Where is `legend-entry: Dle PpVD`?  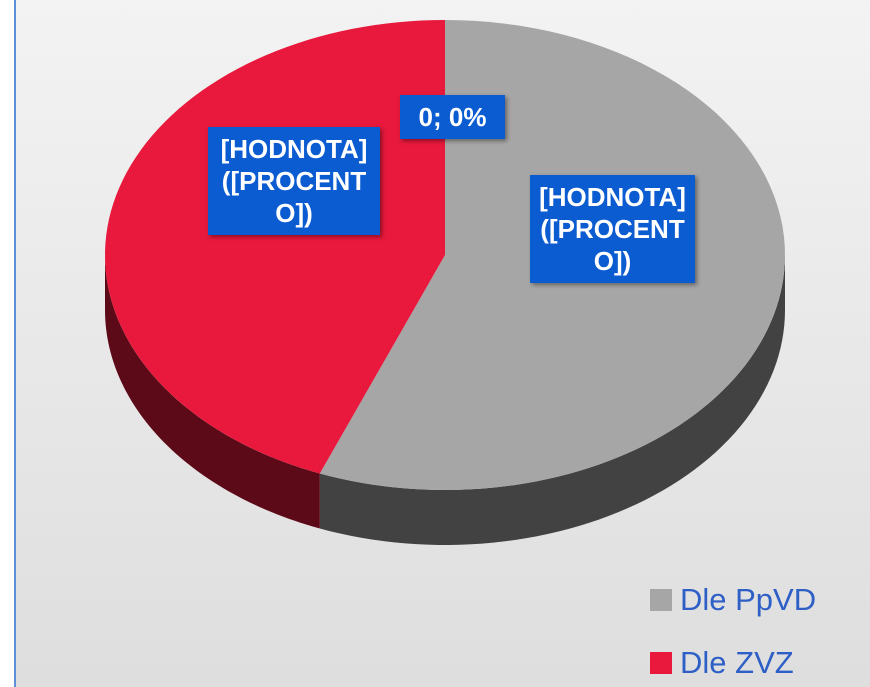
legend-entry: Dle PpVD is located at coordinates (733, 600).